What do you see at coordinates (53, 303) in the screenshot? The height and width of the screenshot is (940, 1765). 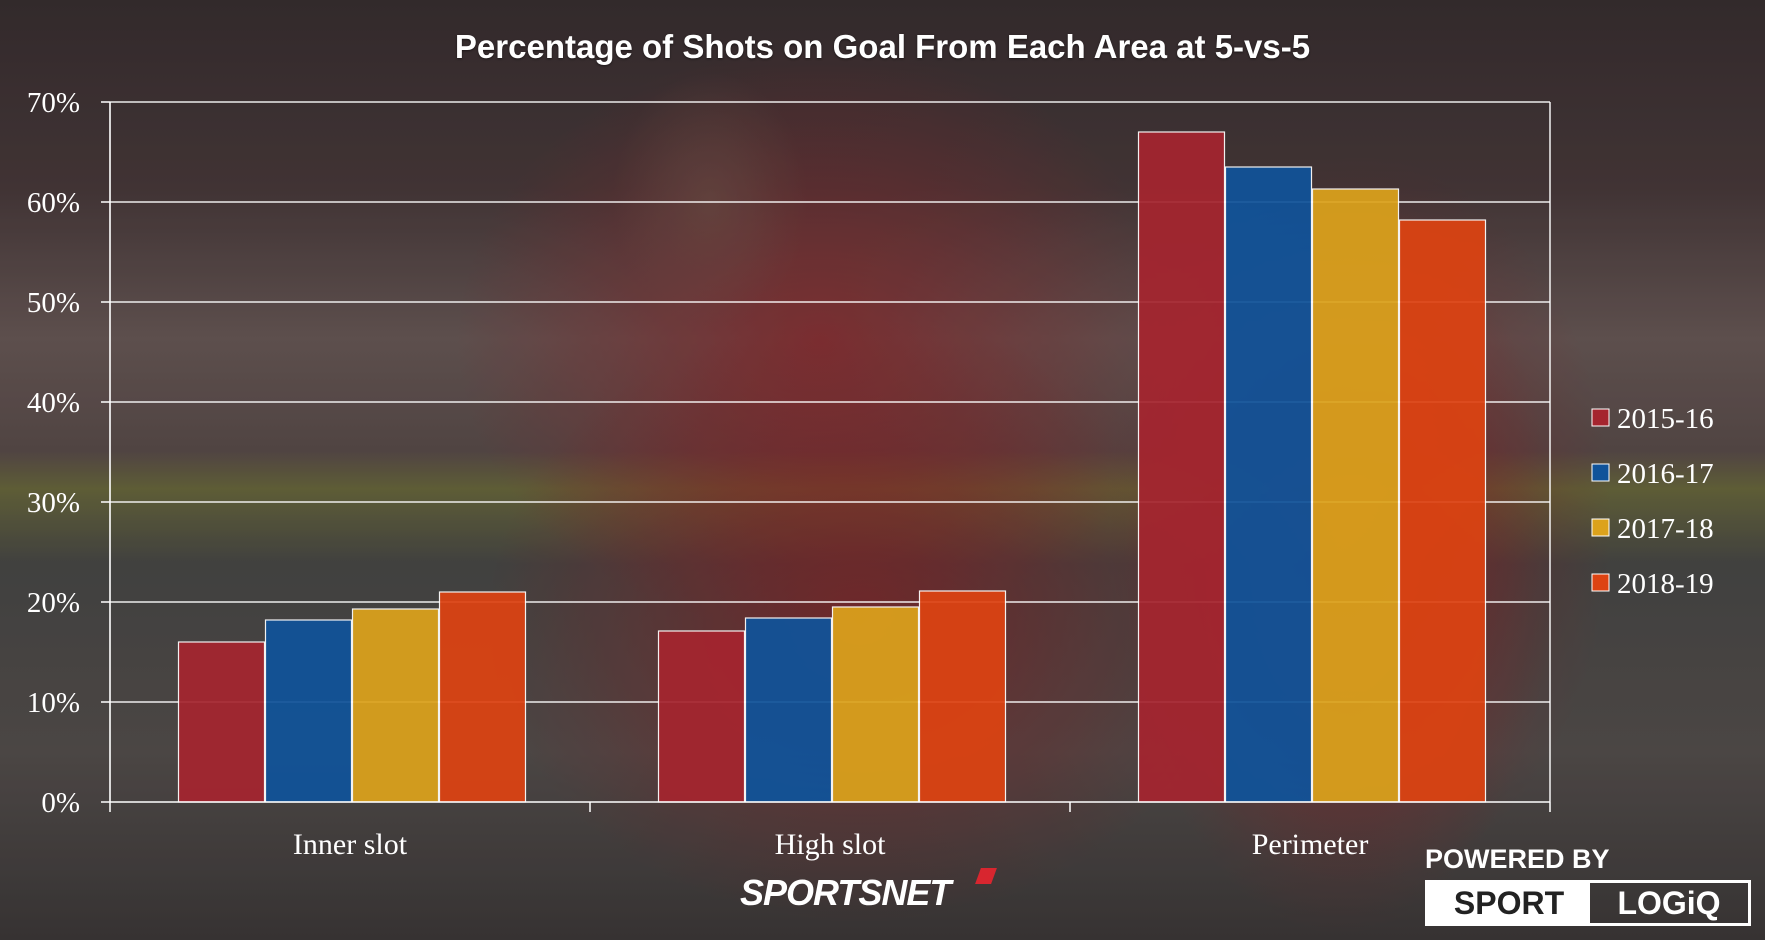 I see `y-tick-label: 50%` at bounding box center [53, 303].